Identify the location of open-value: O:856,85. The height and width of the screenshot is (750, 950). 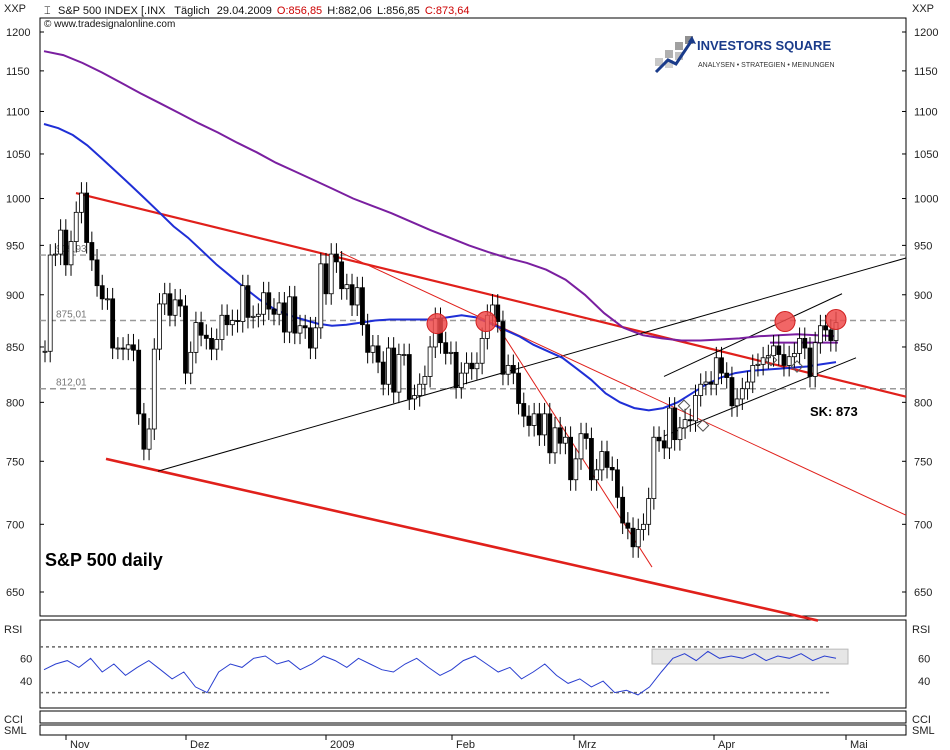
(299, 11).